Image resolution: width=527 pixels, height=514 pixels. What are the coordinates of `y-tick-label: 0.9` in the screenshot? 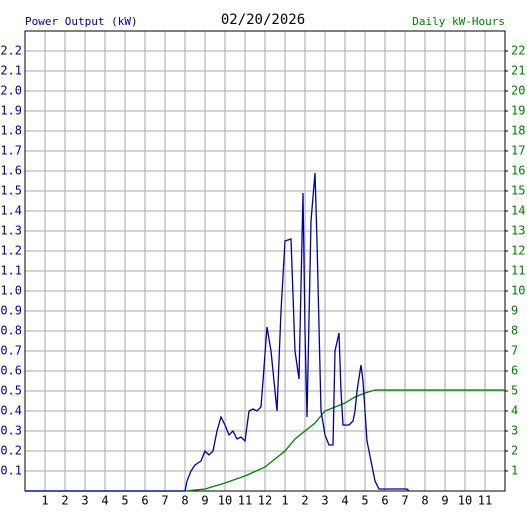 It's located at (11, 311).